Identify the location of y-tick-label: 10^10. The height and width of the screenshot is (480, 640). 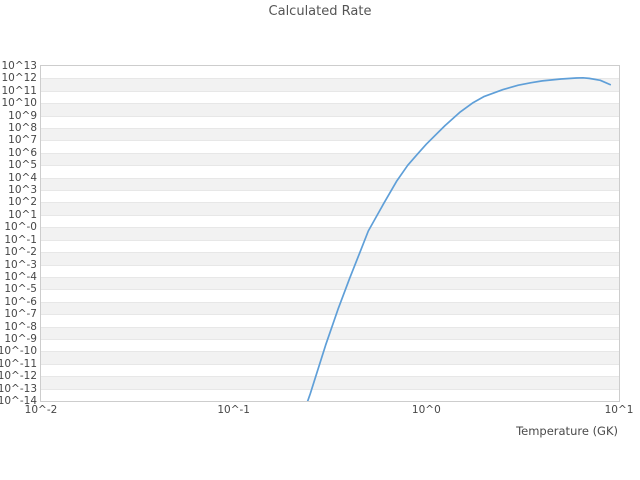
(19, 103).